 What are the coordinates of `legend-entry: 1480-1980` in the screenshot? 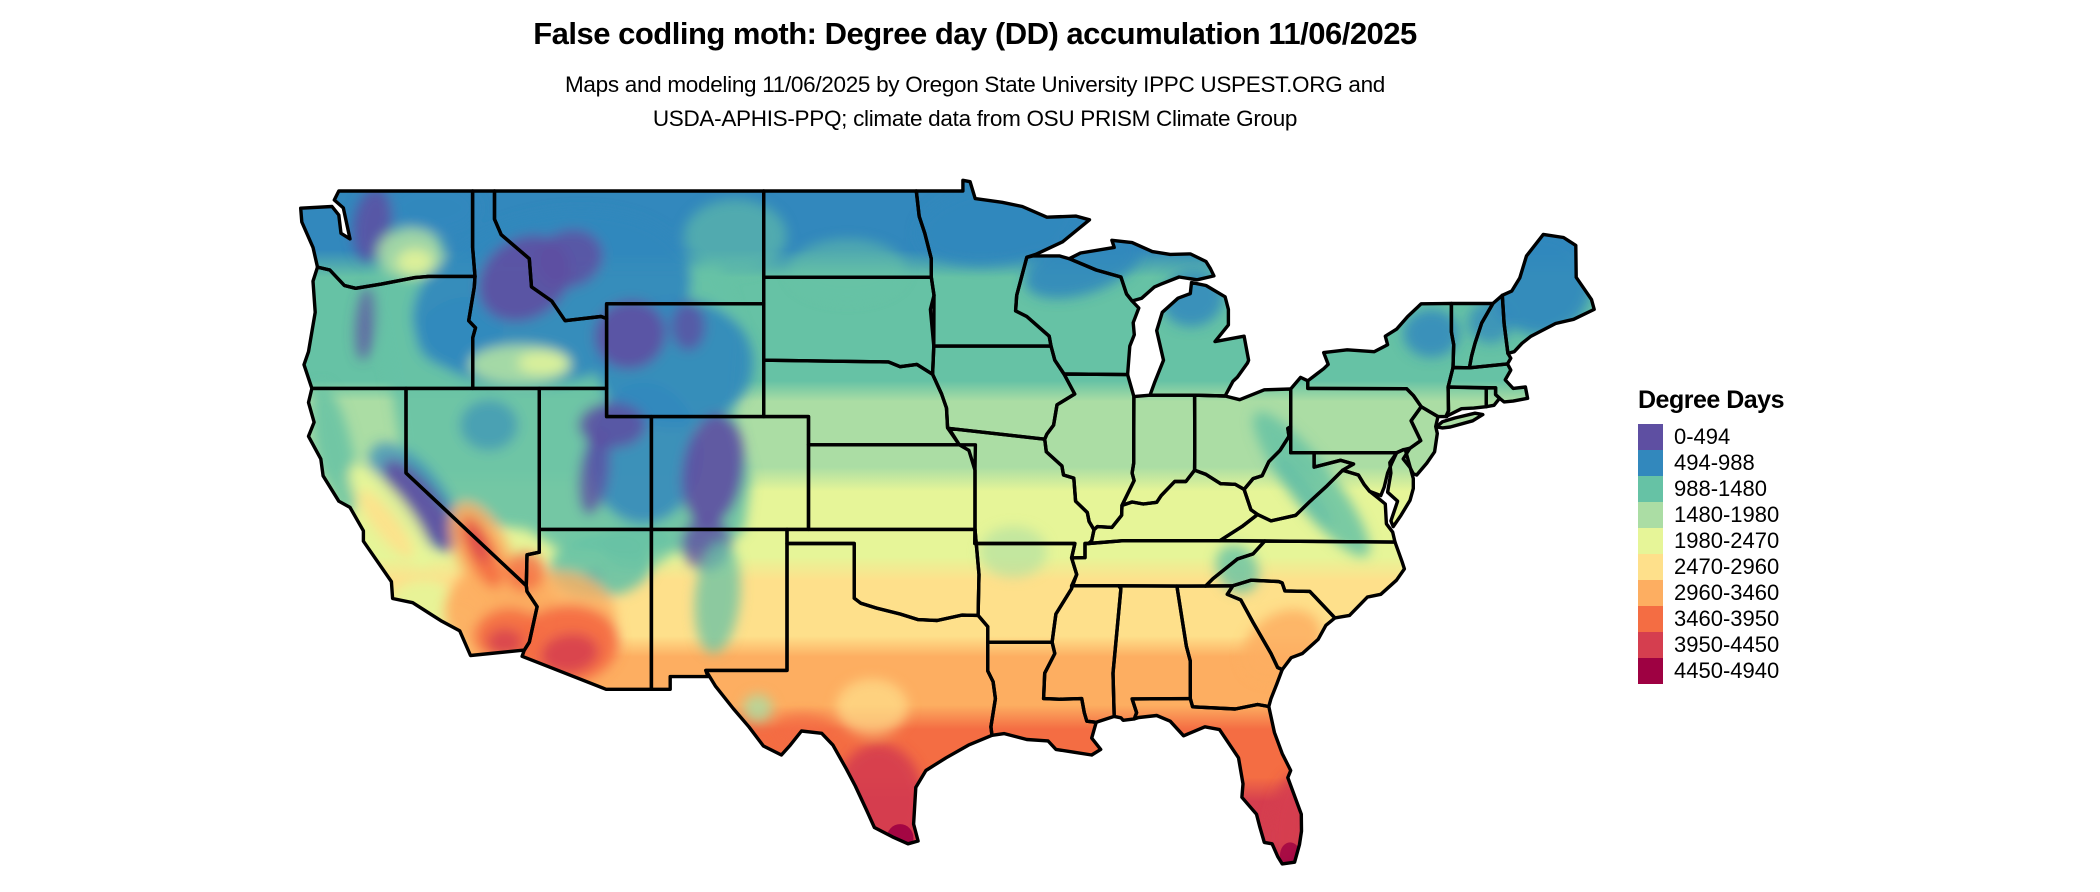 It's located at (1711, 515).